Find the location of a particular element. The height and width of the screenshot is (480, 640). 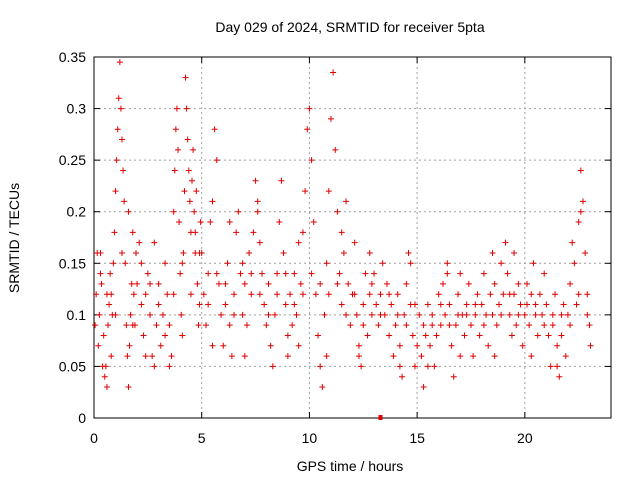

y-tick-label: 0 is located at coordinates (82, 418).